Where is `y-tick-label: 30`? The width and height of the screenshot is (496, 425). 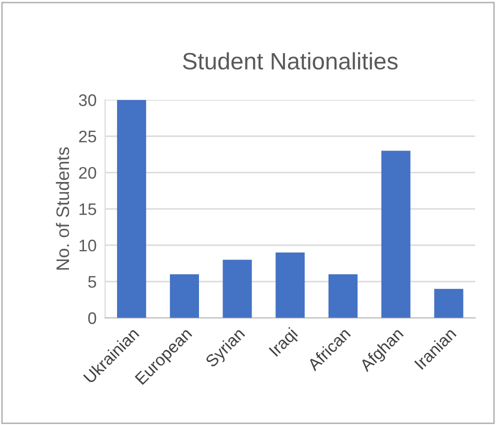 y-tick-label: 30 is located at coordinates (87, 100).